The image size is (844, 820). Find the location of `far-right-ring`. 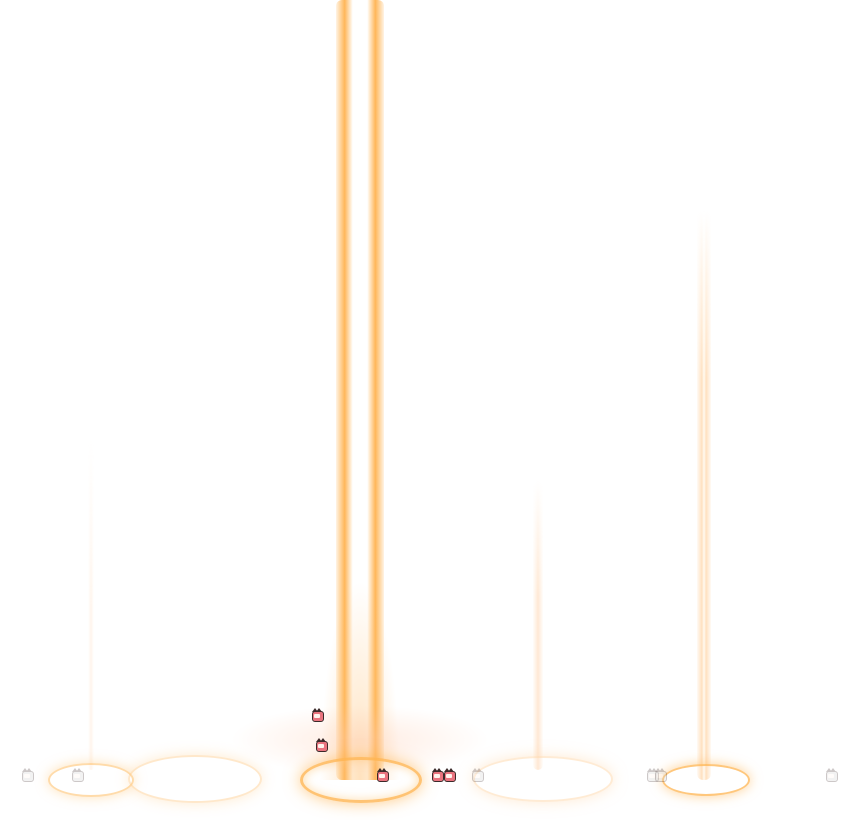

far-right-ring is located at coordinates (706, 780).